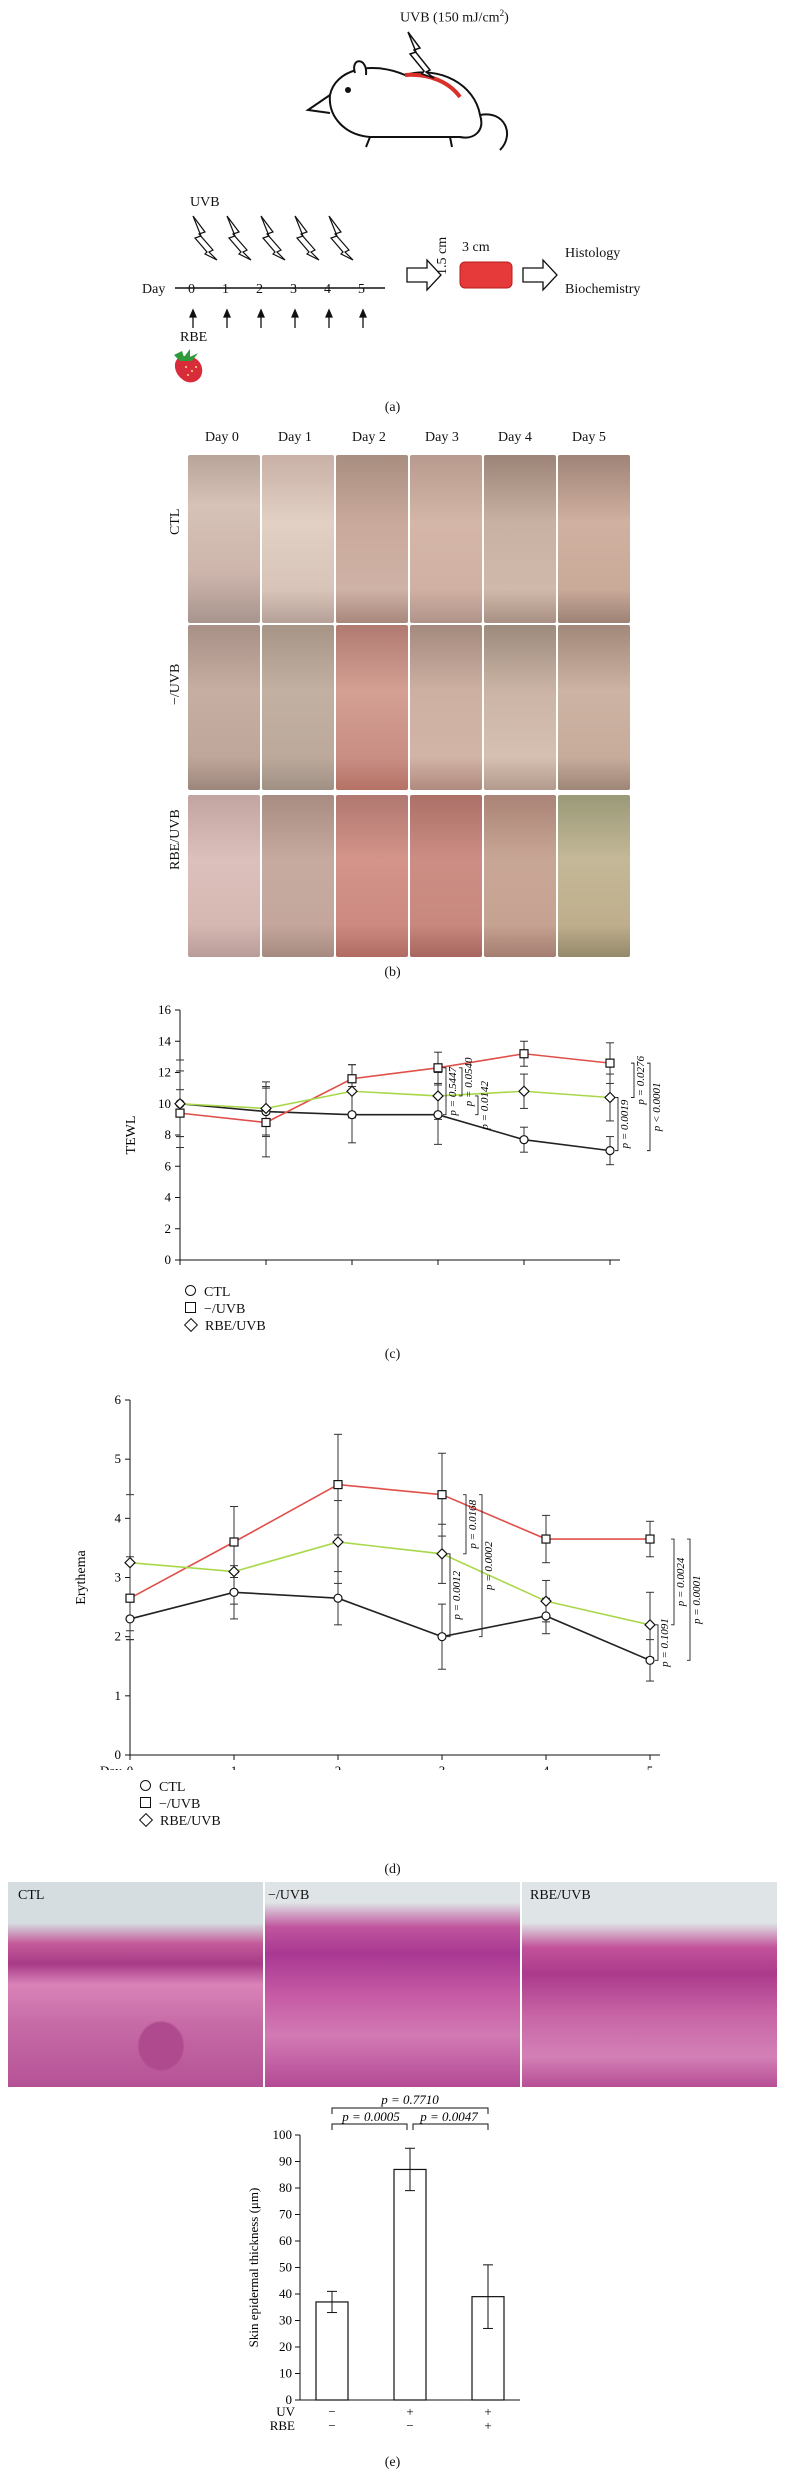 The height and width of the screenshot is (2485, 785). Describe the element at coordinates (285, 2293) in the screenshot. I see `bar-y-tick-label: 40` at that location.